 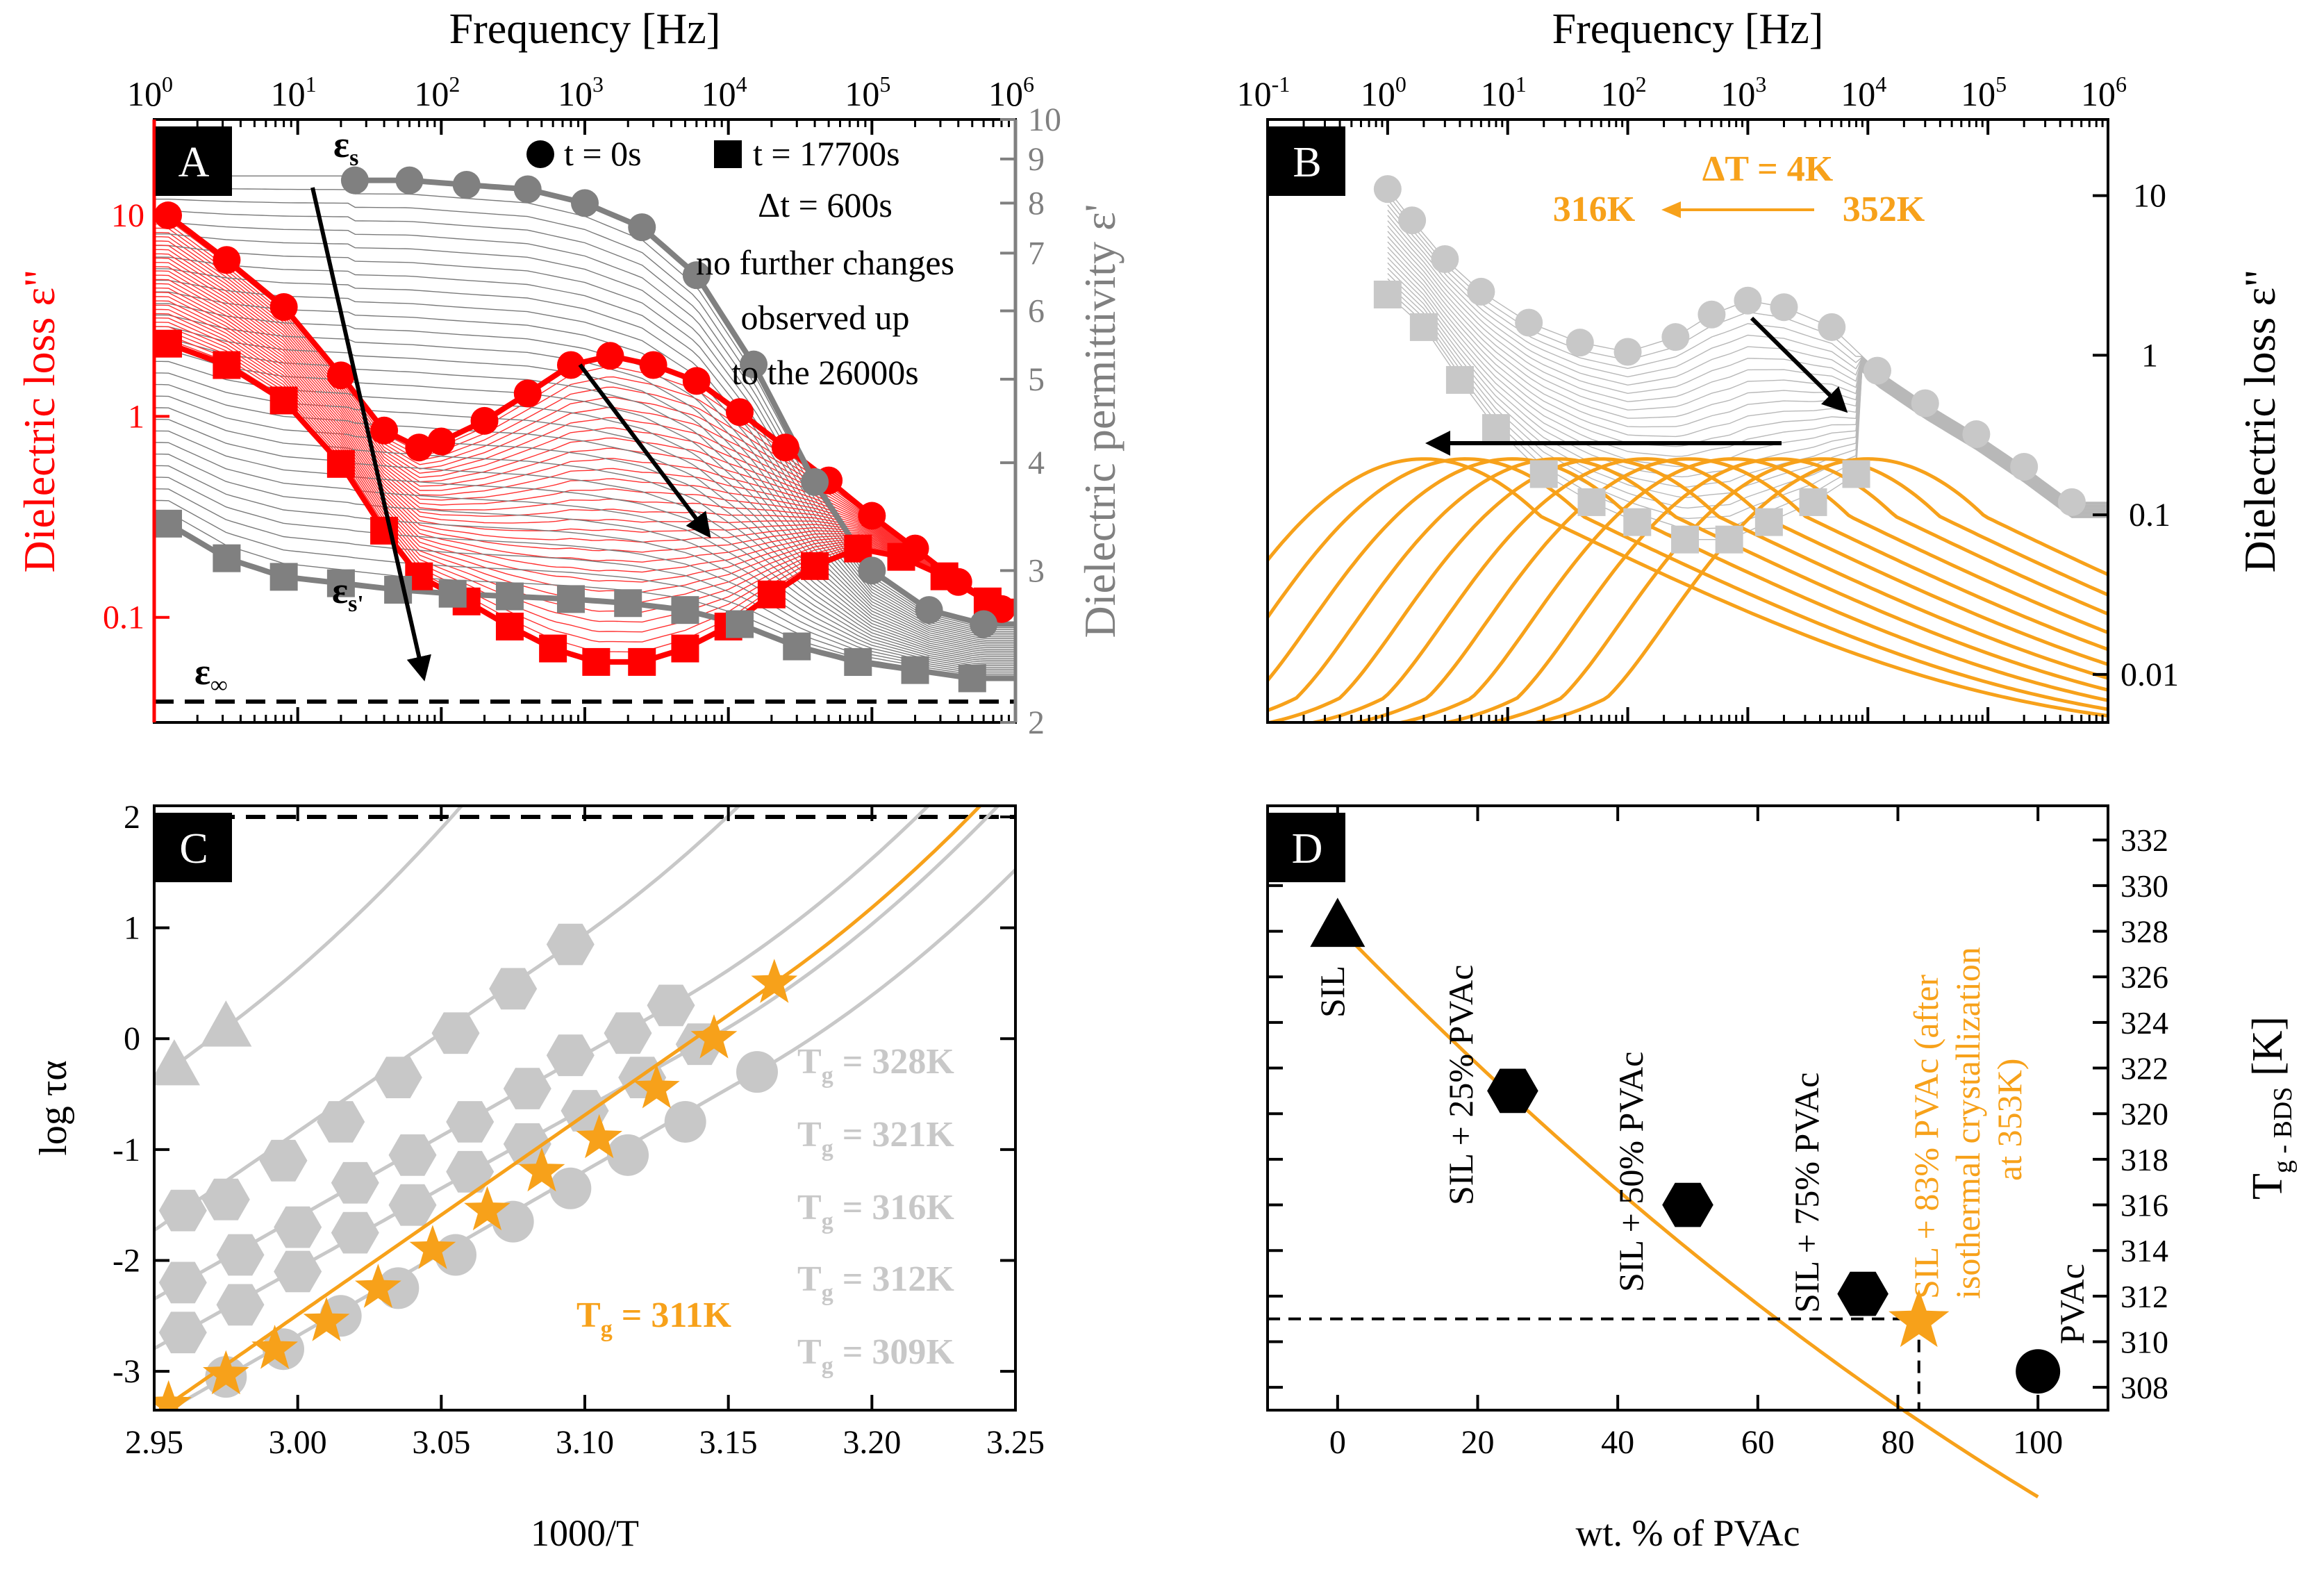 What do you see at coordinates (2144, 1159) in the screenshot?
I see `y-tick-label: 318` at bounding box center [2144, 1159].